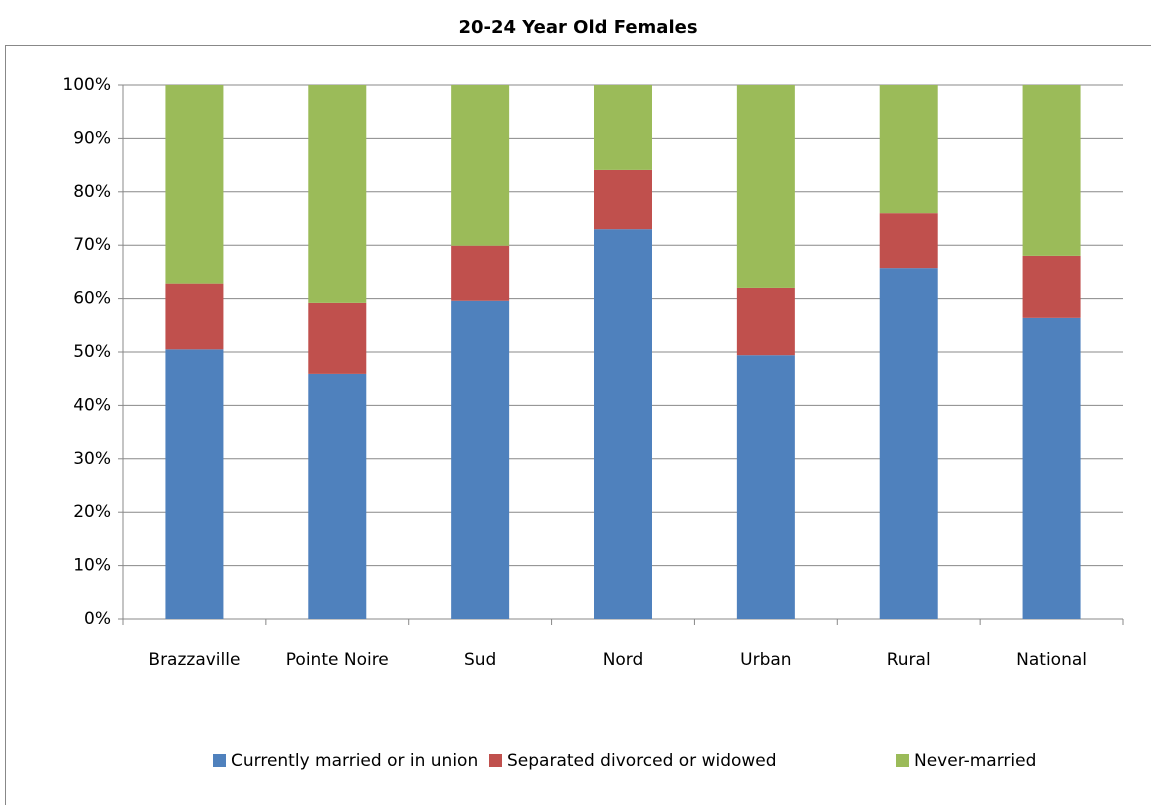 The height and width of the screenshot is (809, 1151). What do you see at coordinates (92, 352) in the screenshot?
I see `y-tick-label: 50%` at bounding box center [92, 352].